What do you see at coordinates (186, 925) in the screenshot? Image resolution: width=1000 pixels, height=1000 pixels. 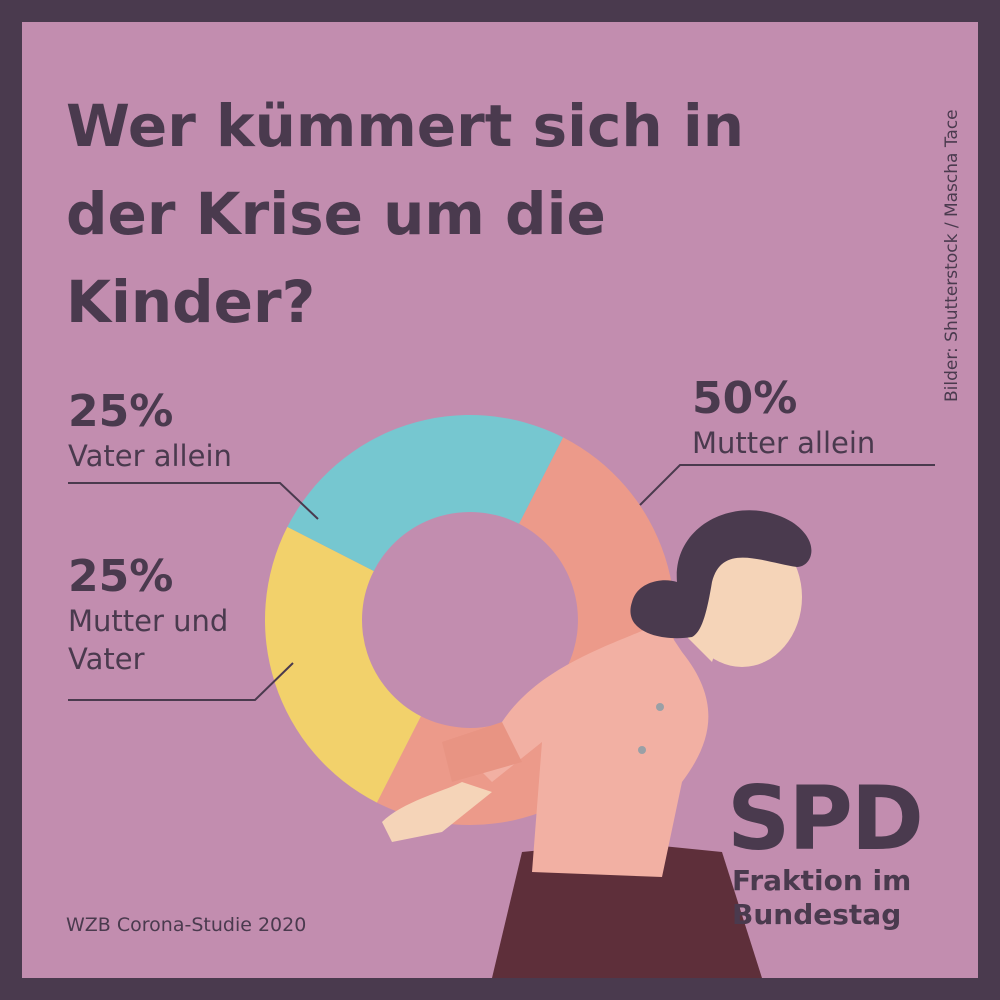 I see `source: WZB Corona-Studie 2020` at bounding box center [186, 925].